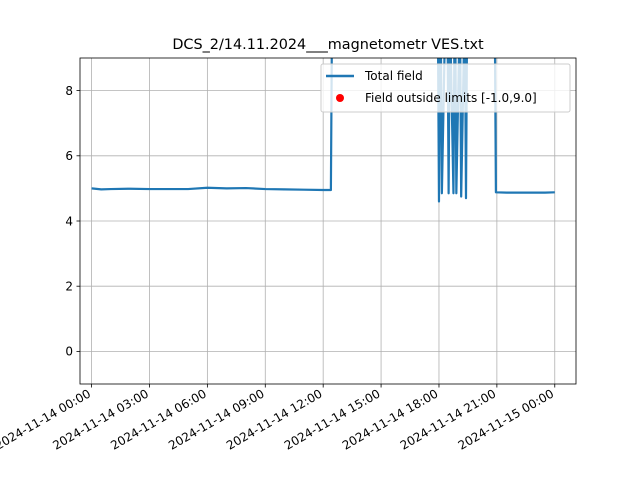 This screenshot has height=480, width=640. I want to click on legend-box, so click(445, 88).